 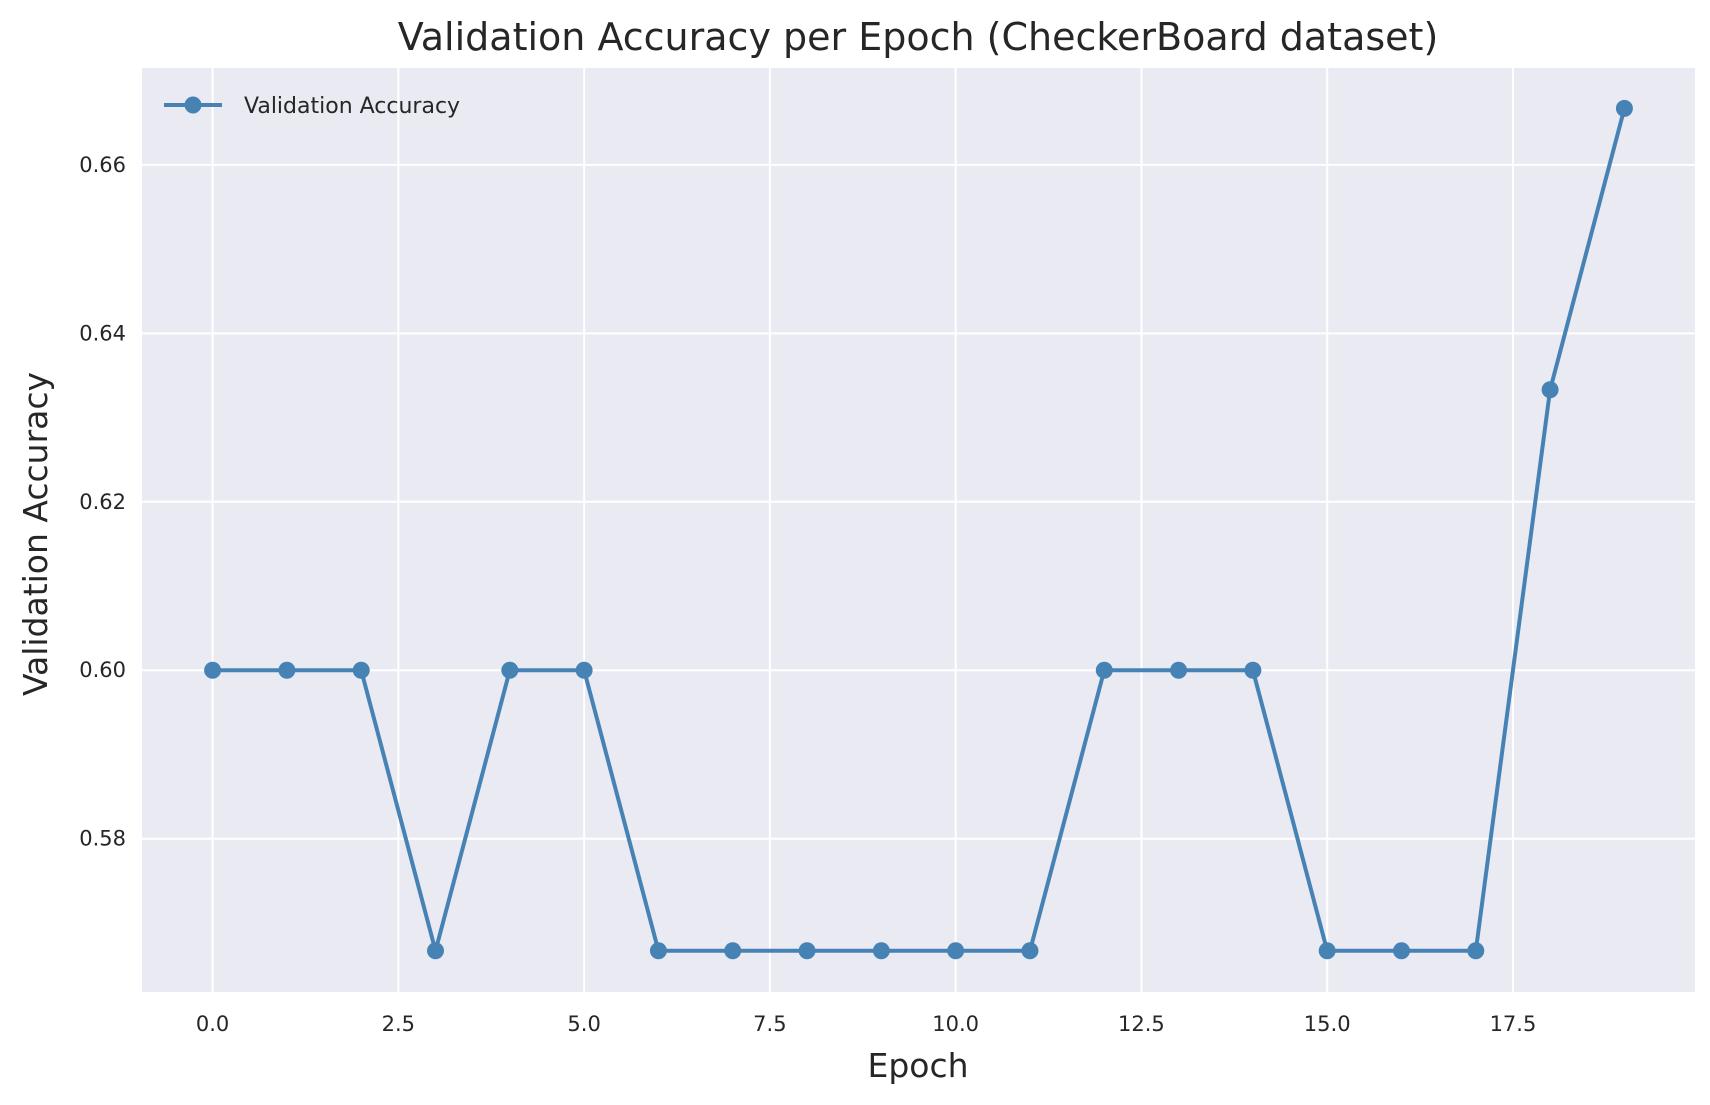 I want to click on x-tick-label: 7.5, so click(x=769, y=1024).